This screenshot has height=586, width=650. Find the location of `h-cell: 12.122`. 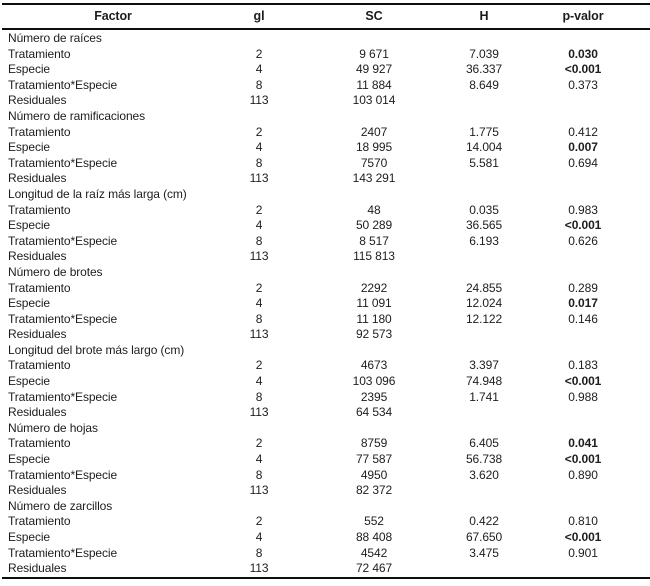

h-cell: 12.122 is located at coordinates (484, 318).